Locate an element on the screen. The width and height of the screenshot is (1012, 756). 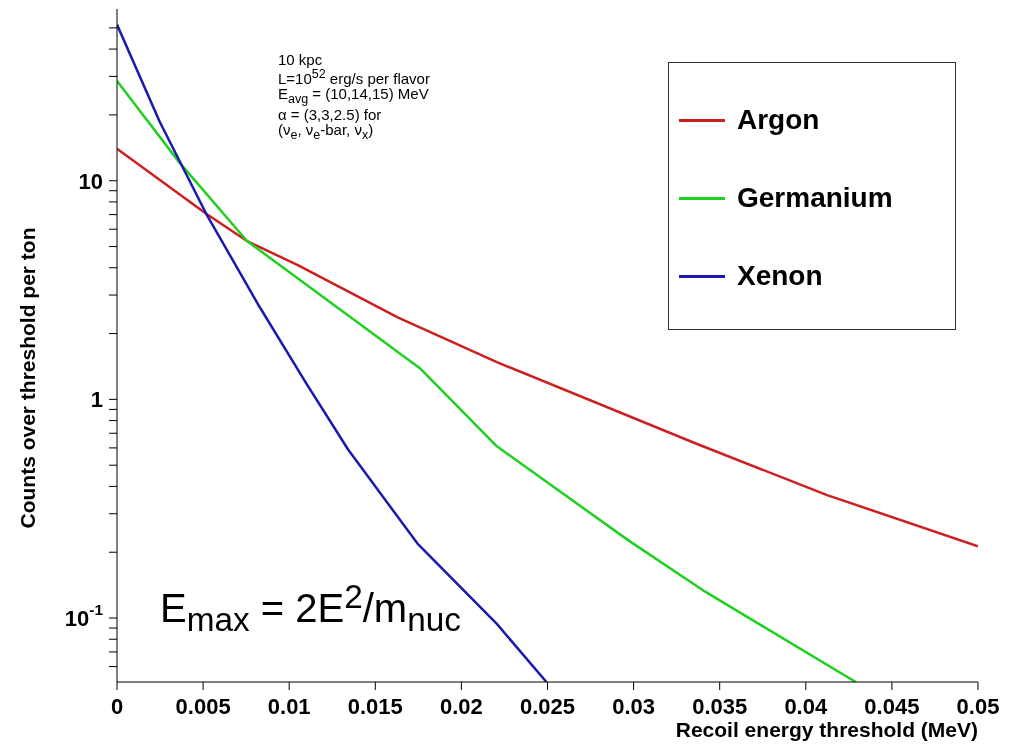
x-tick-label: 0.02 is located at coordinates (461, 706).